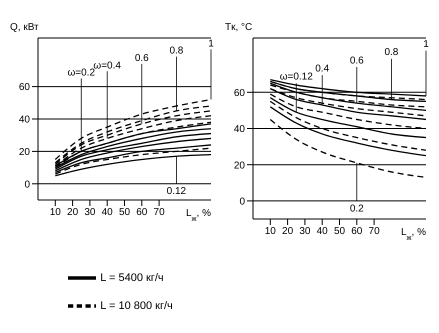  What do you see at coordinates (297, 77) in the screenshot?
I see `annotation: ω=0.12` at bounding box center [297, 77].